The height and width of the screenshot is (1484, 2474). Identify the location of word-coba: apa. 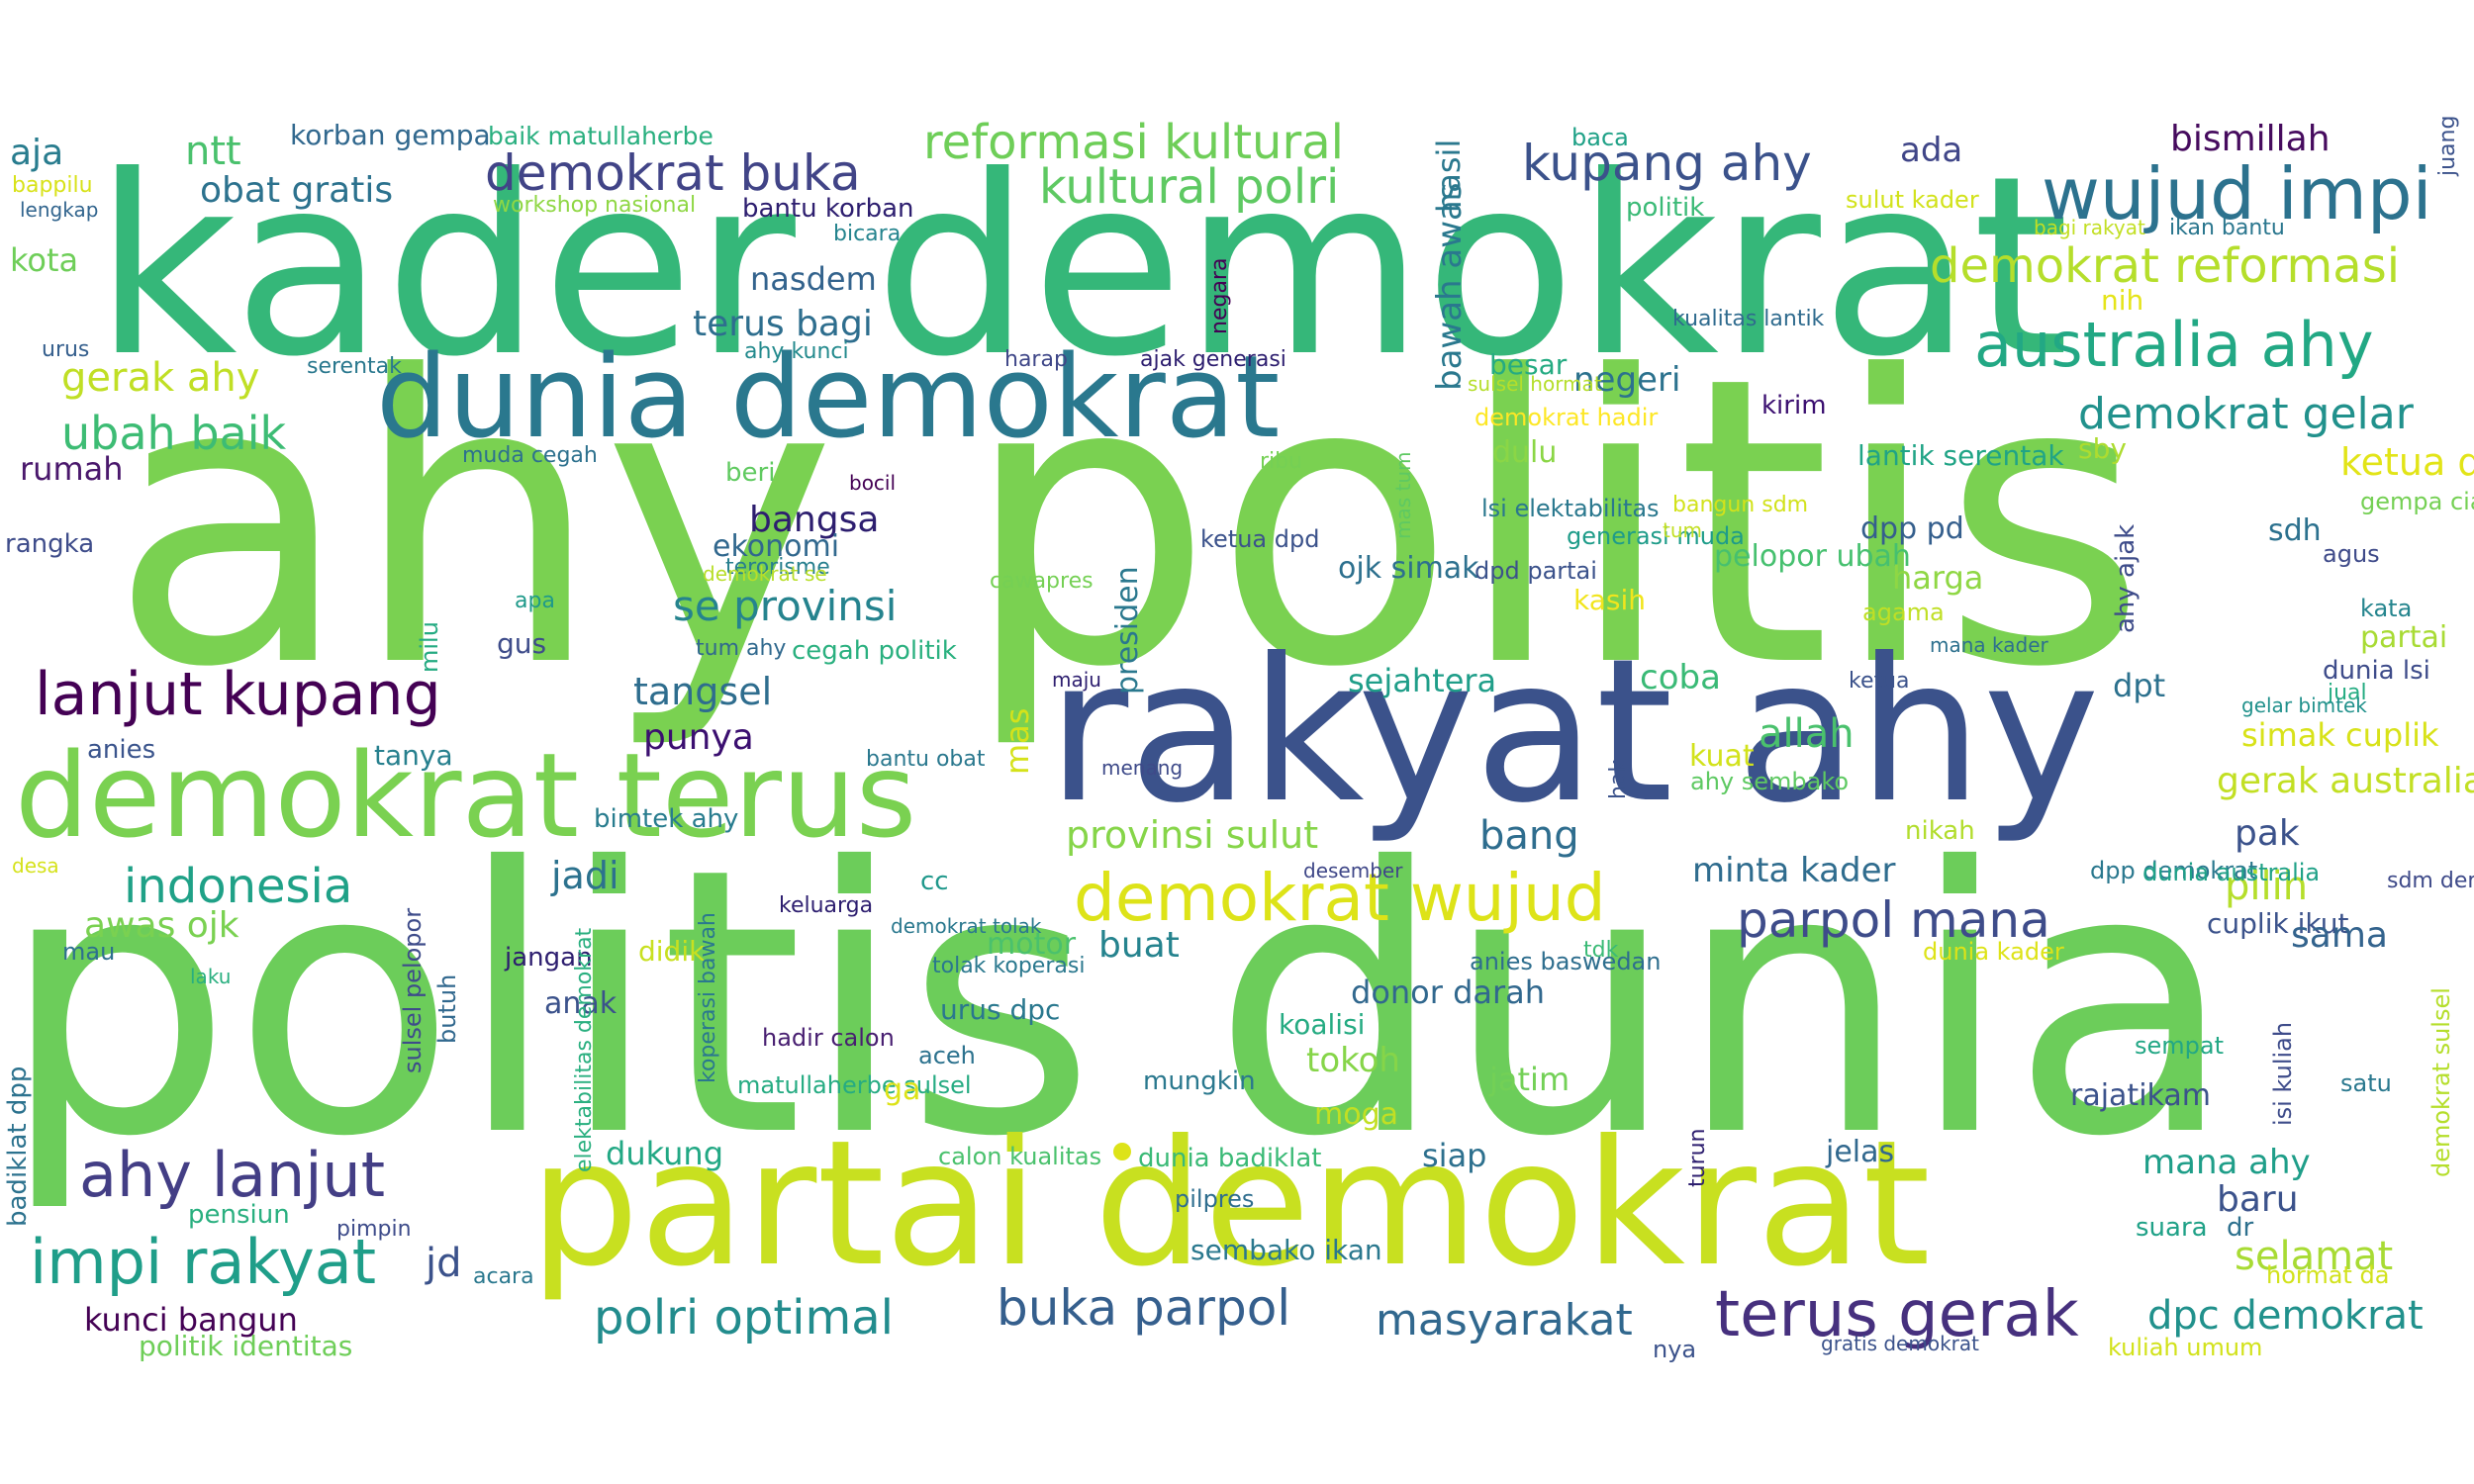
(535, 601).